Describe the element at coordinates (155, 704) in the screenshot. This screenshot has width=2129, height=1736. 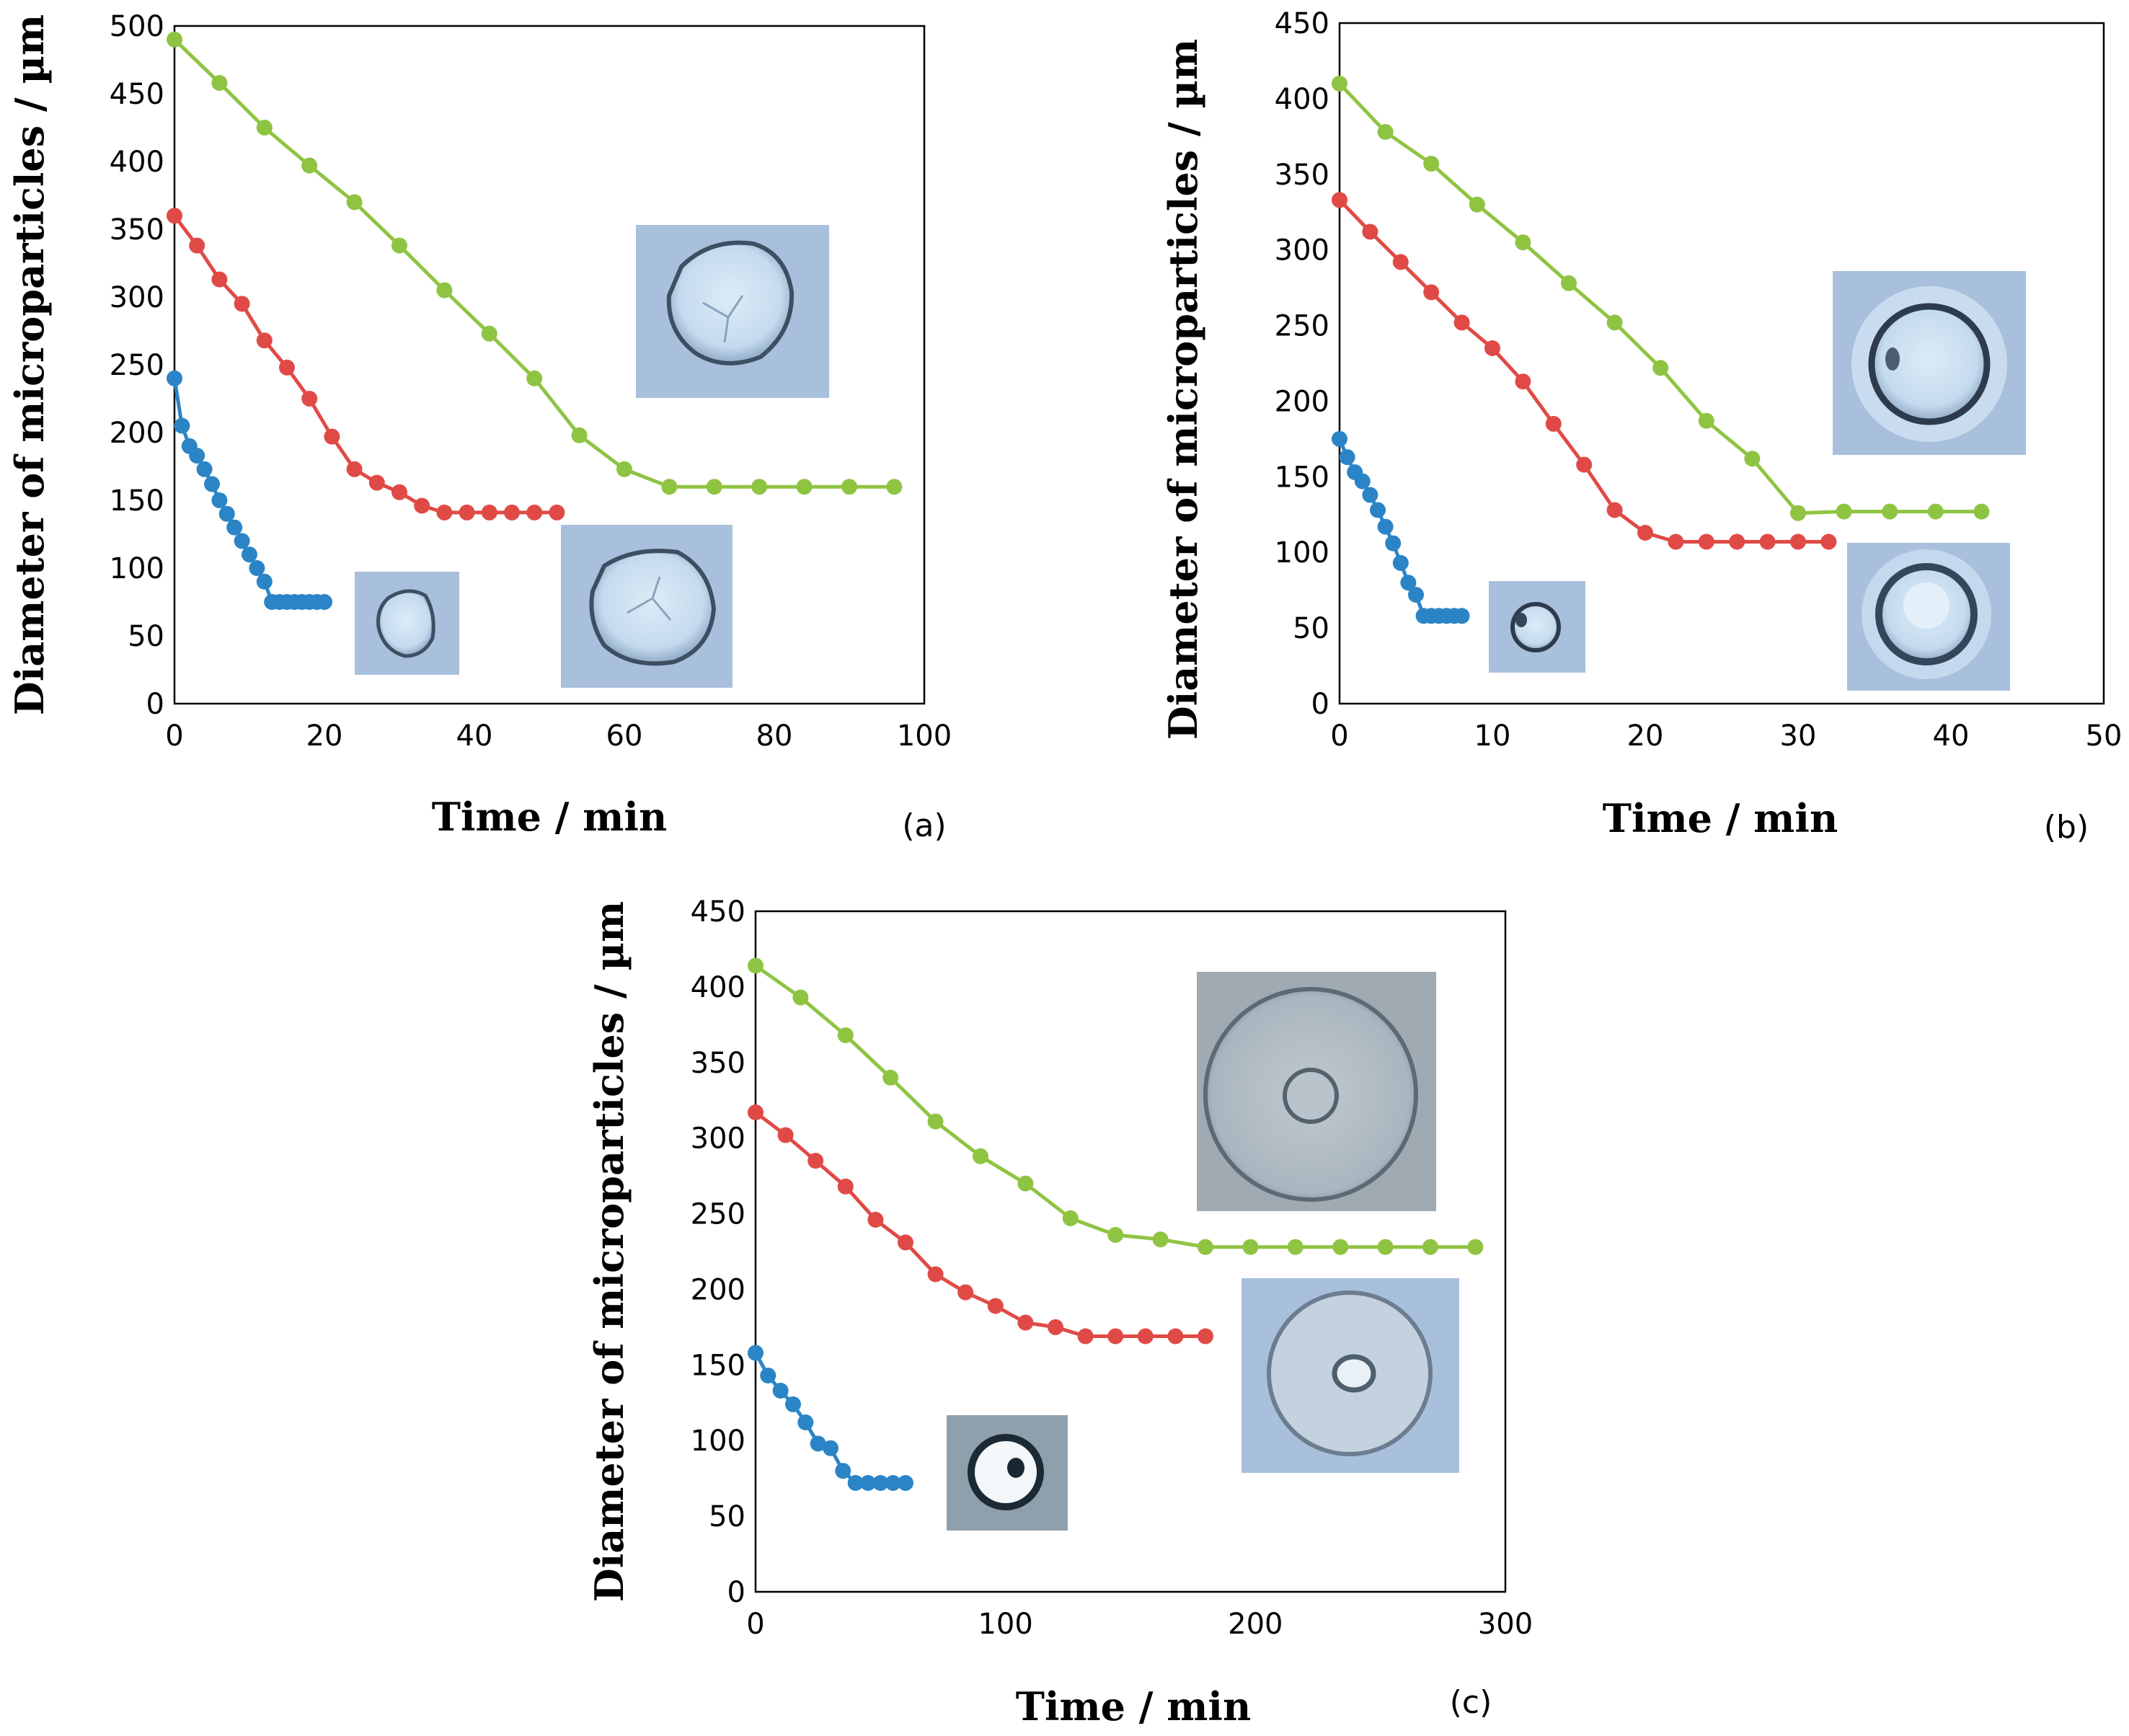
I see `y-tick-label: 0` at that location.